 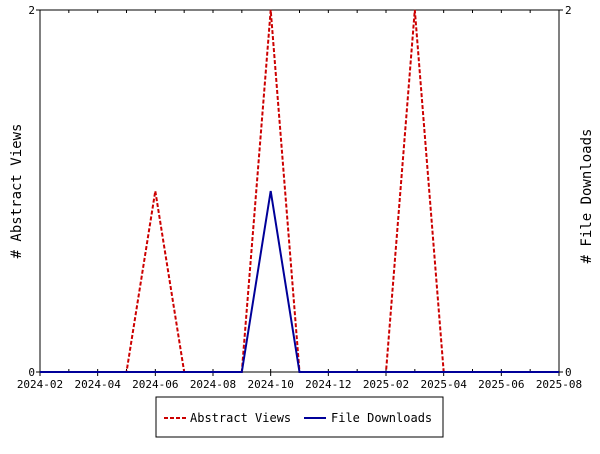 What do you see at coordinates (443, 384) in the screenshot?
I see `x-tick-label-2025-04: 2025-04` at bounding box center [443, 384].